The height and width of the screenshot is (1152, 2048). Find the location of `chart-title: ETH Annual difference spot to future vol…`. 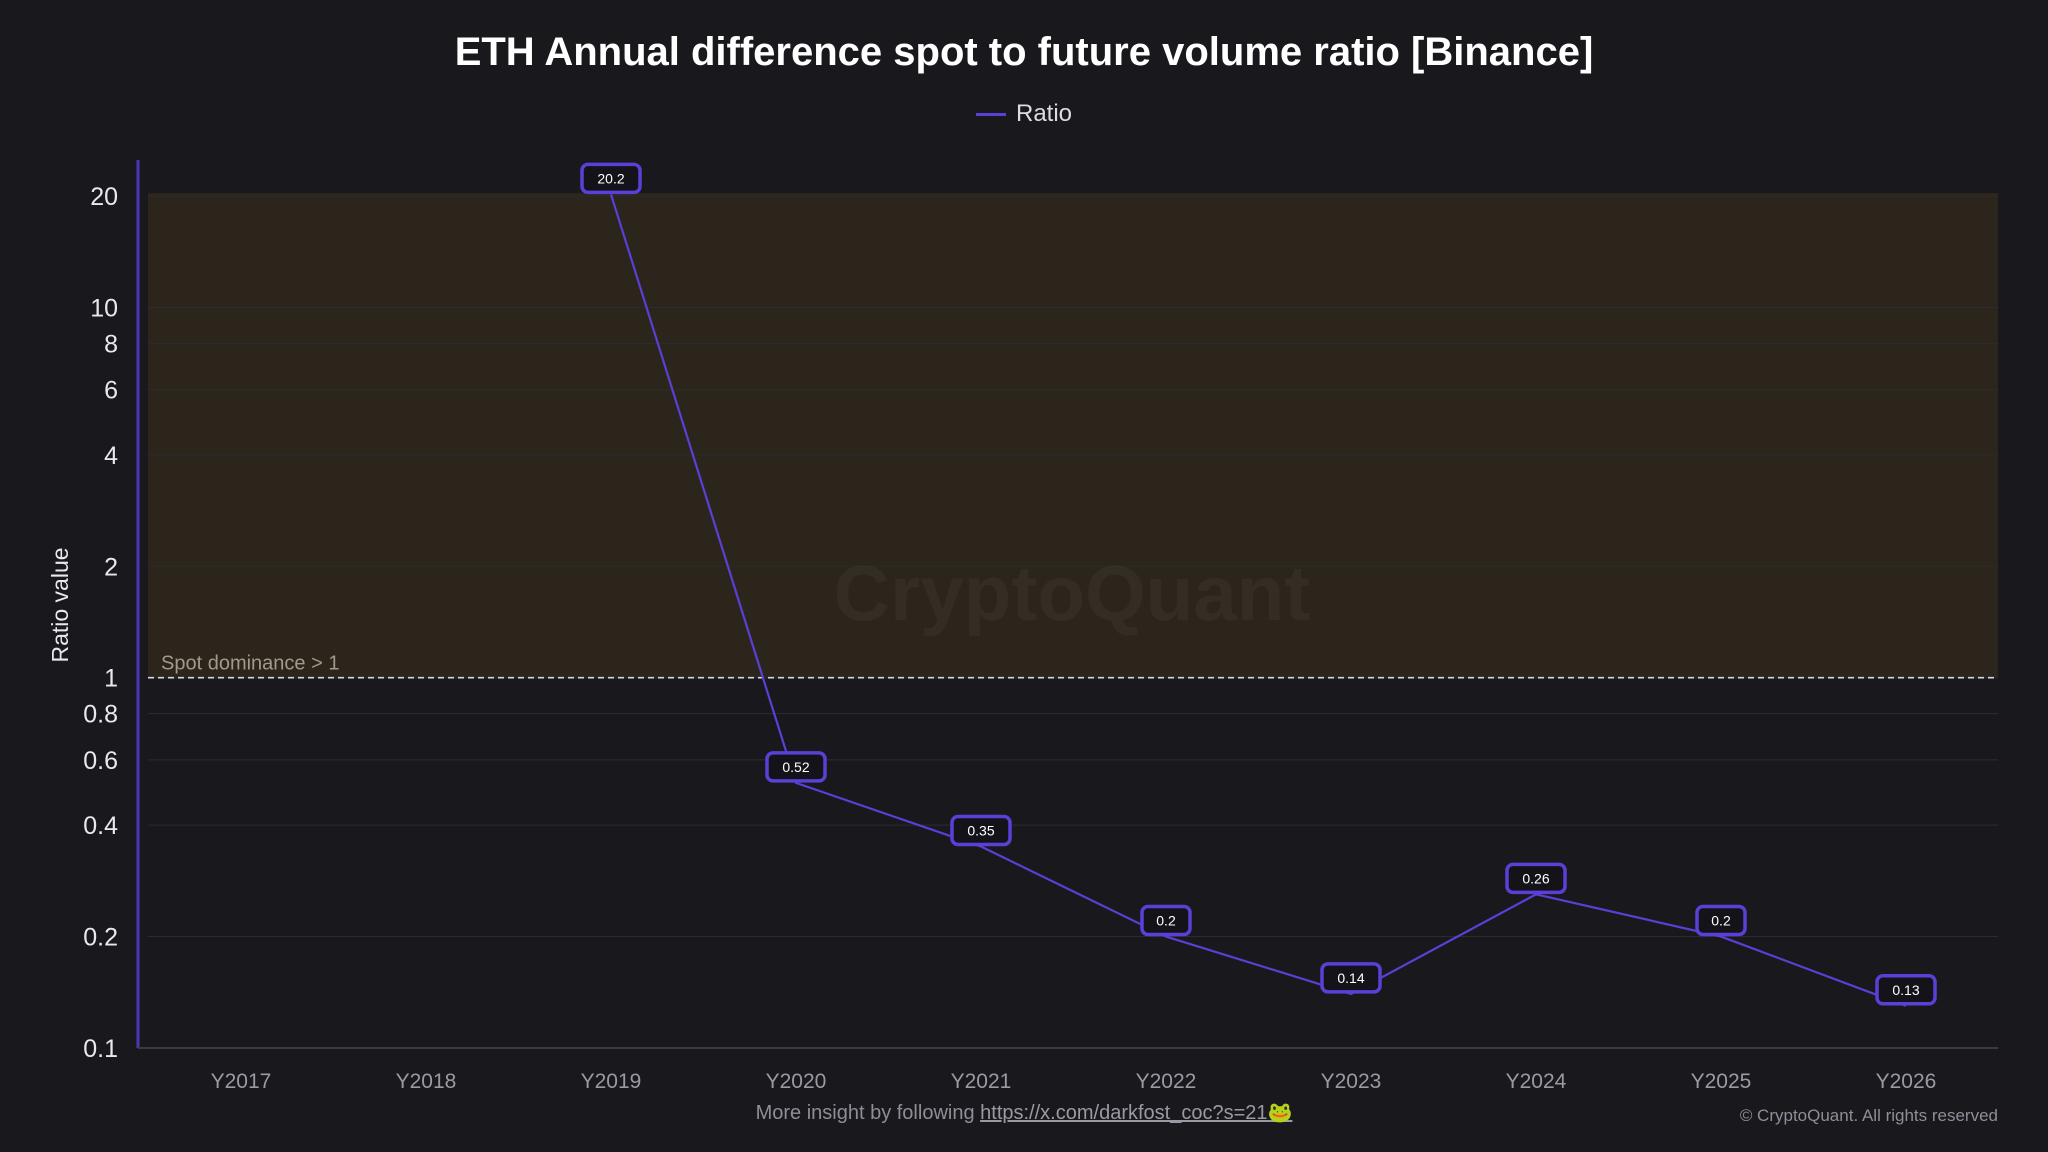

chart-title: ETH Annual difference spot to future vol… is located at coordinates (1024, 52).